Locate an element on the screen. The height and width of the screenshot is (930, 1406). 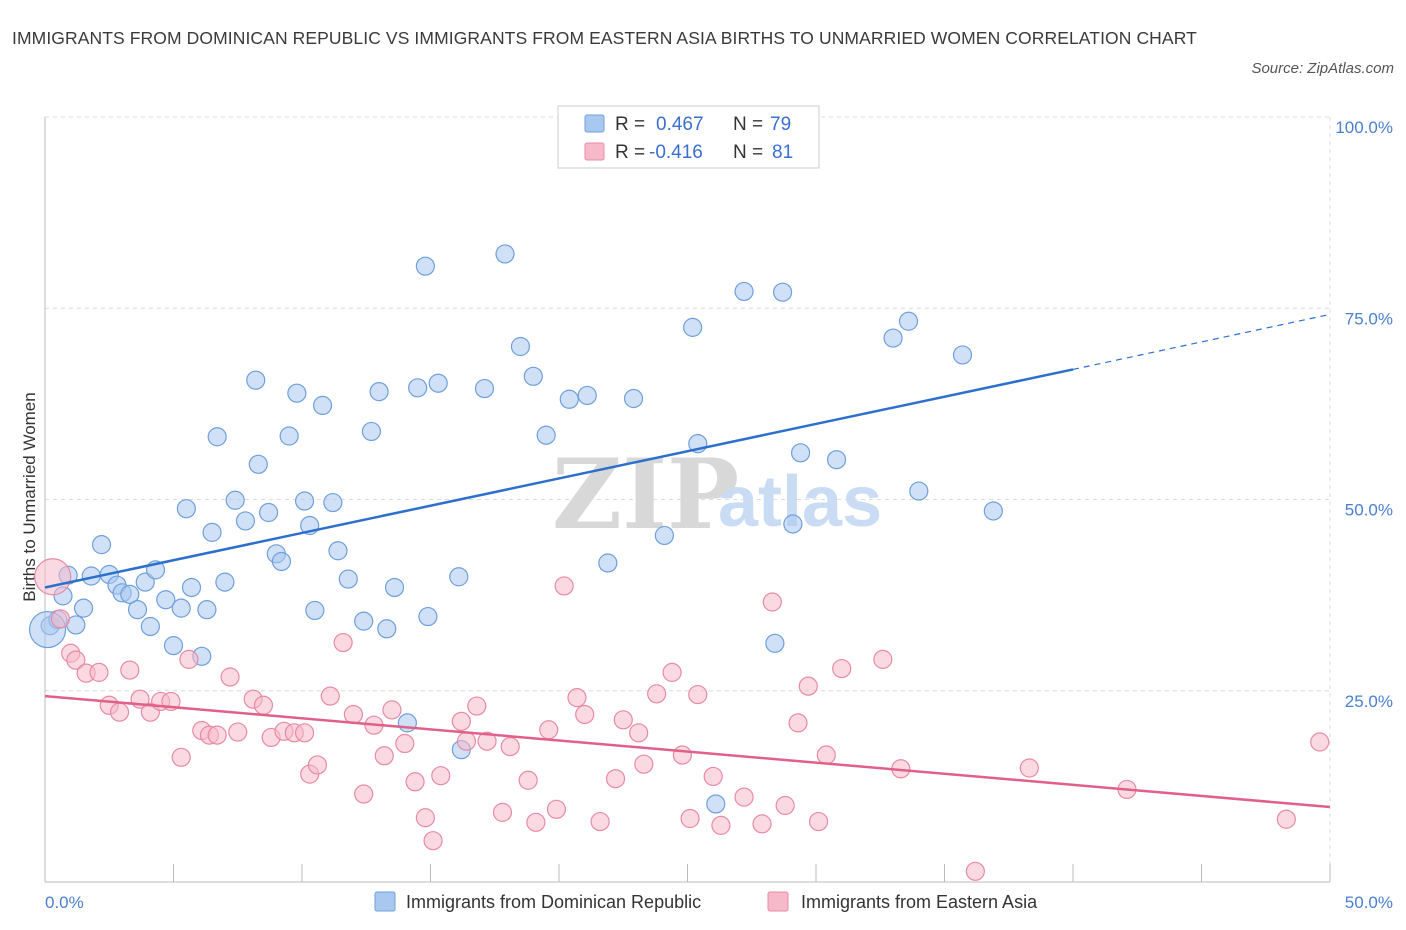
legend-n-value-1: 79 is located at coordinates (780, 124).